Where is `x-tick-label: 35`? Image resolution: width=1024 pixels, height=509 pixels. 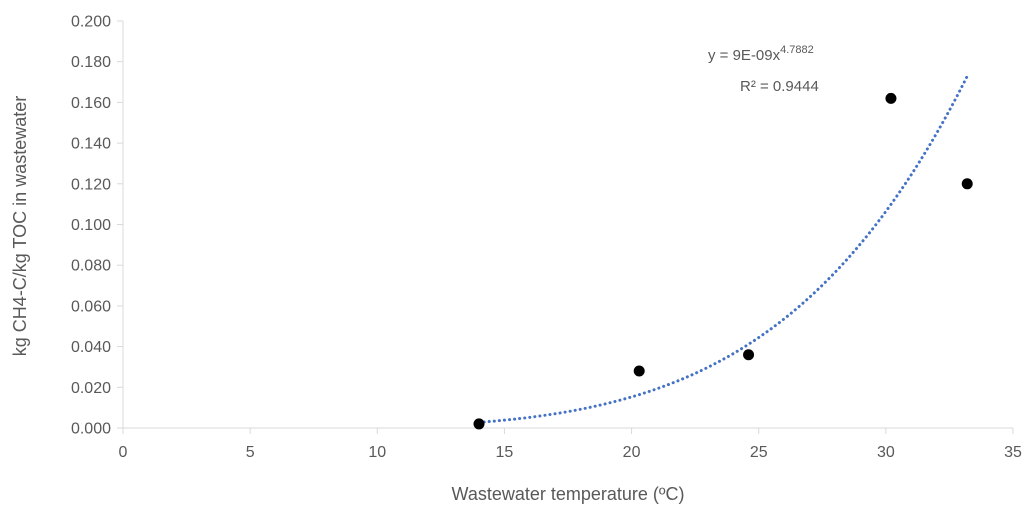 x-tick-label: 35 is located at coordinates (1013, 452).